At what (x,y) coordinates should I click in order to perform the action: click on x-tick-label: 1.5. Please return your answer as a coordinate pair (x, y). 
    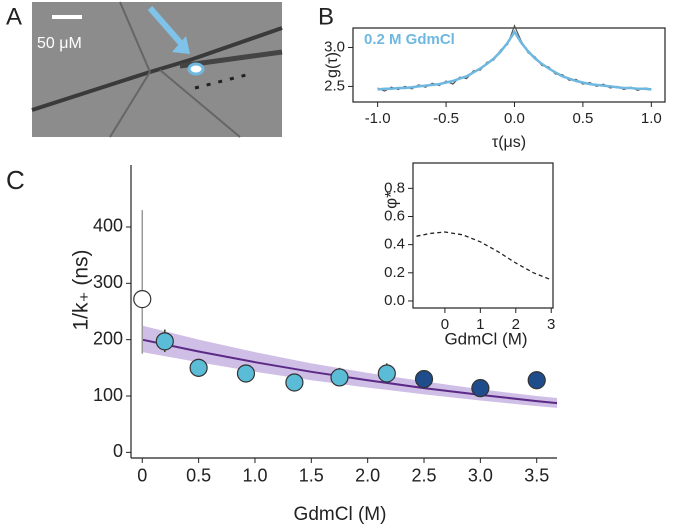
    Looking at the image, I should click on (311, 476).